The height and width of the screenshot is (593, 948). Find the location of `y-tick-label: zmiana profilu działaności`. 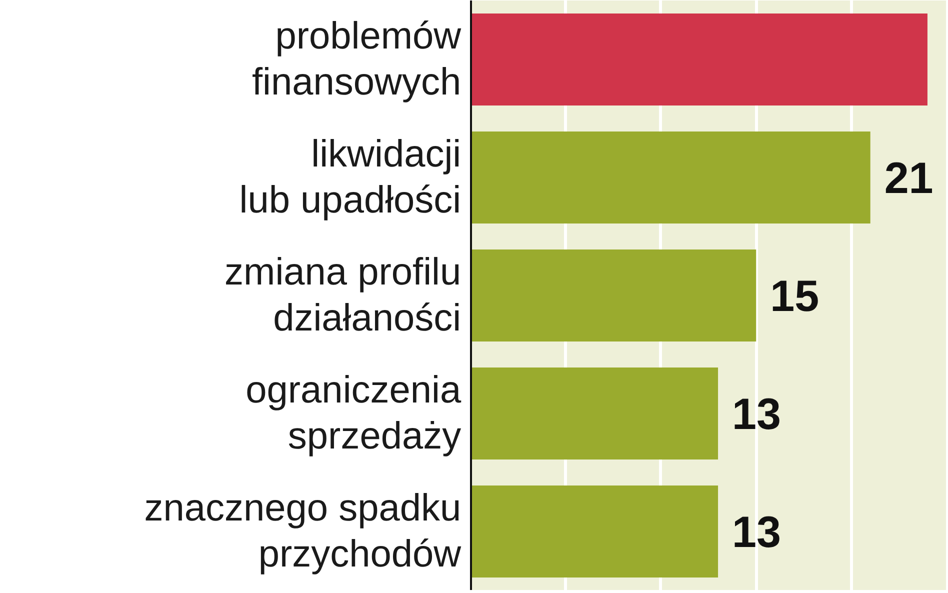

y-tick-label: zmiana profilu działaności is located at coordinates (343, 295).